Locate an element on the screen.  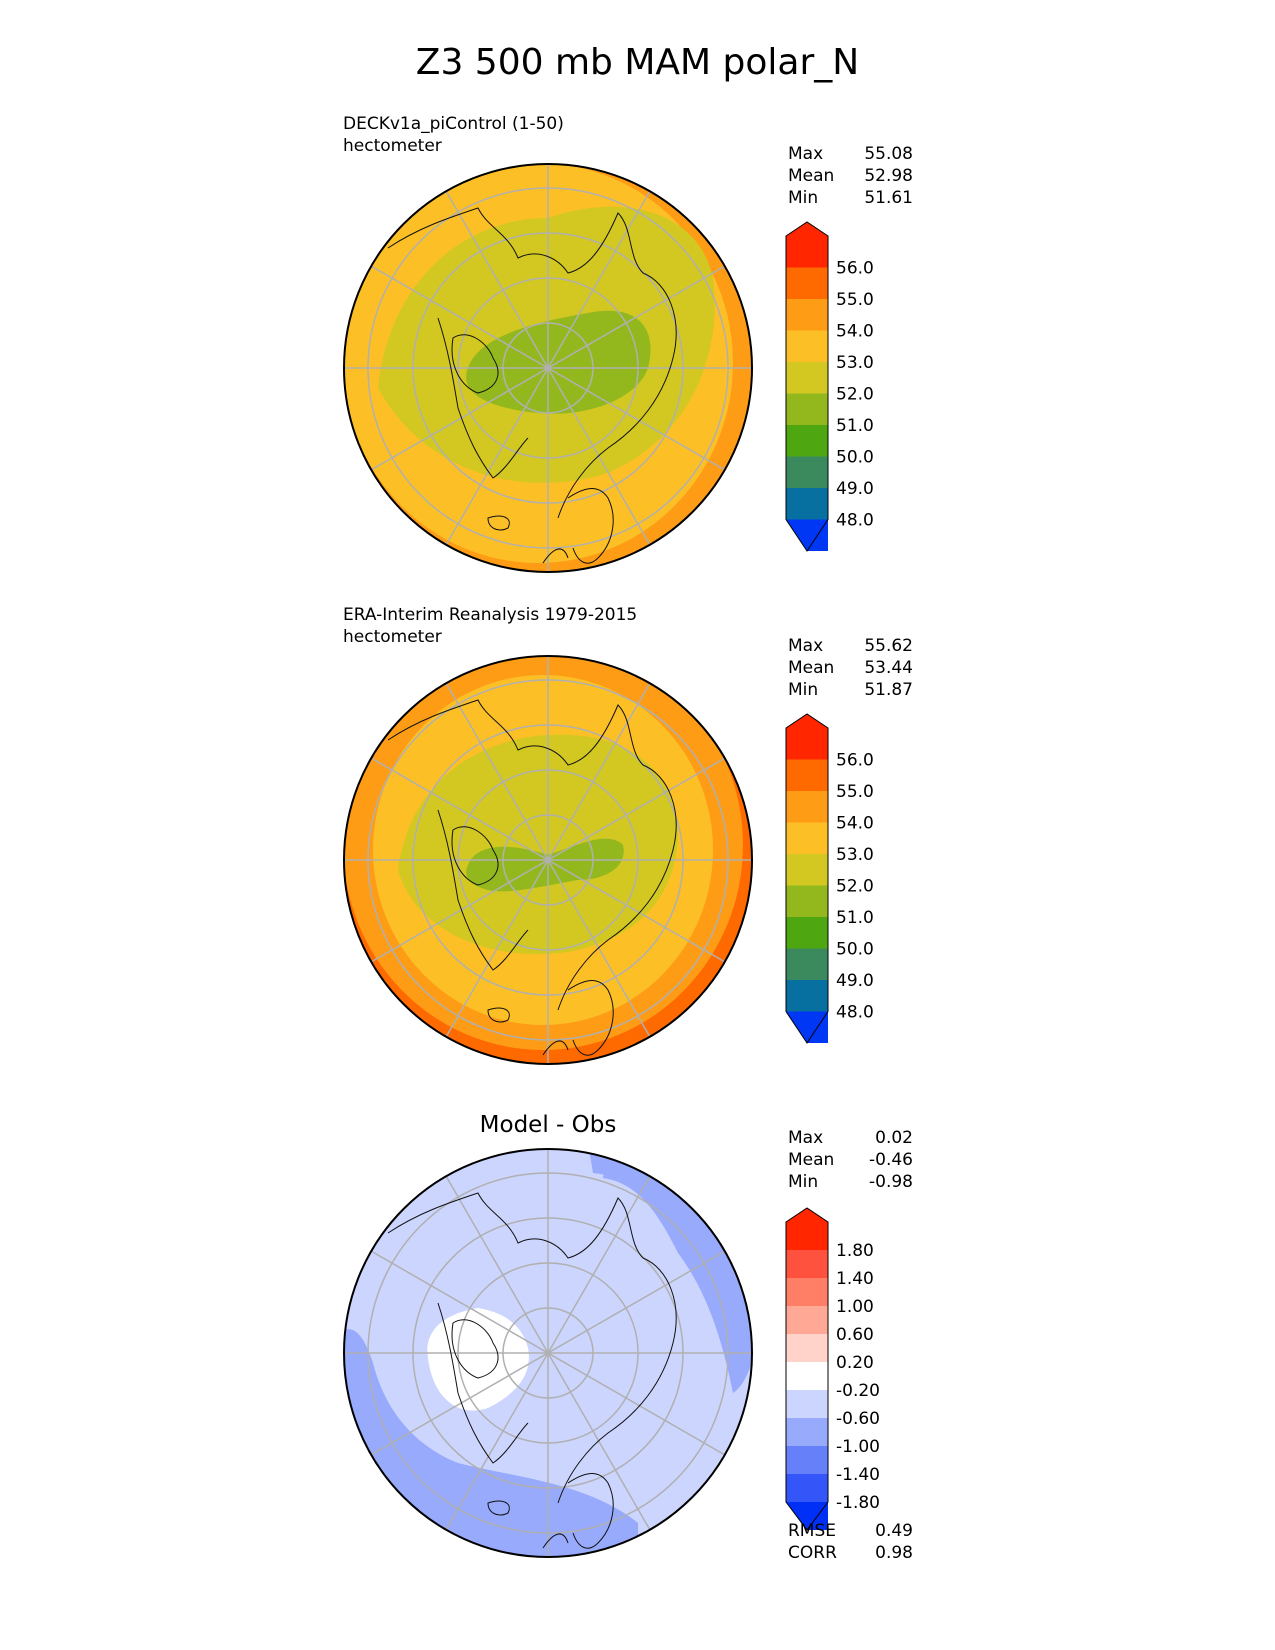
colorbar-tick-label: -1.80 is located at coordinates (858, 1503).